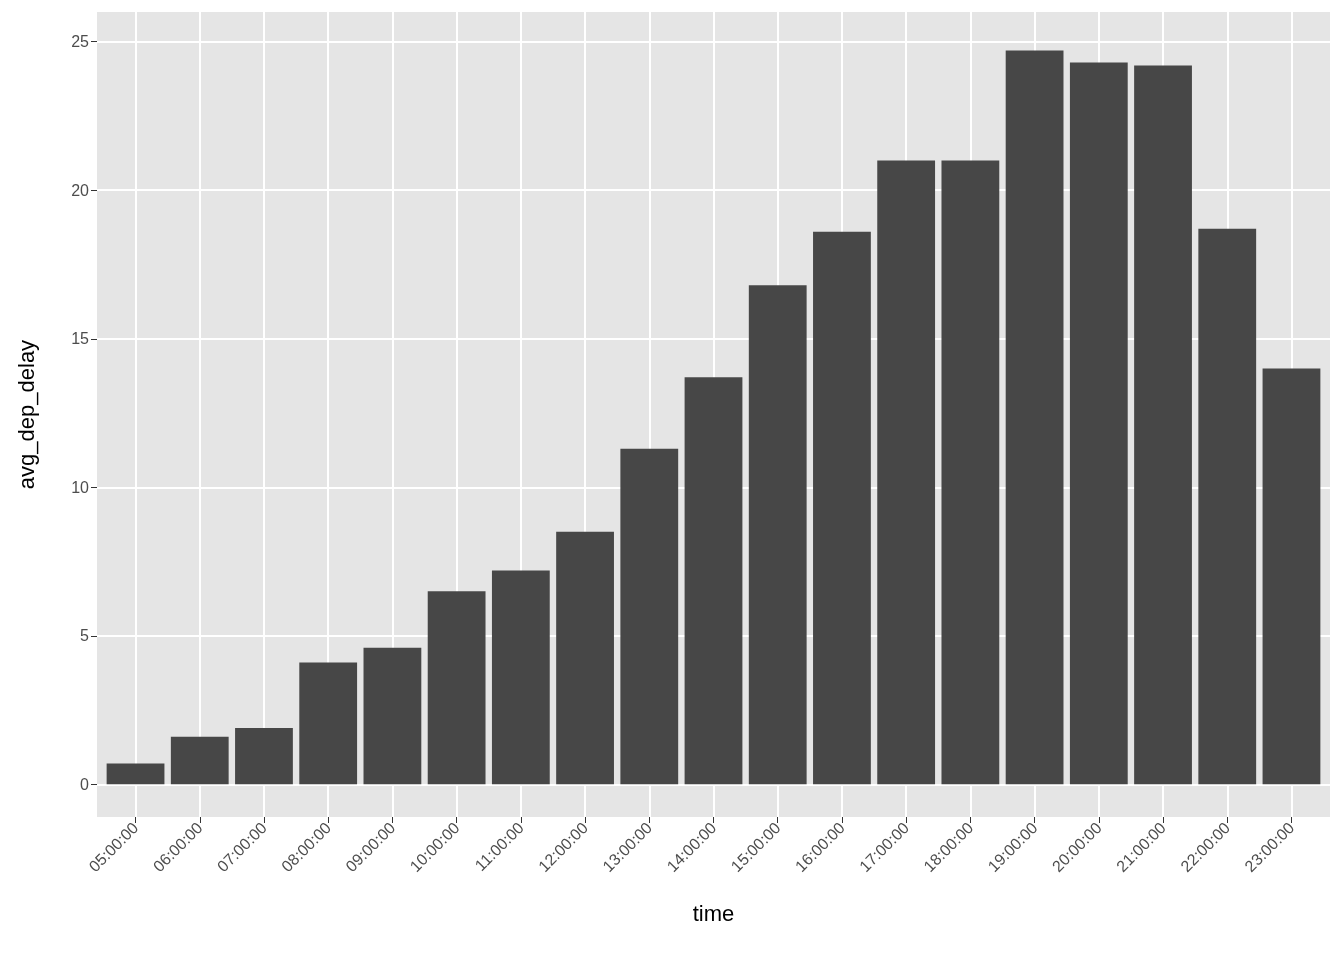  Describe the element at coordinates (85, 784) in the screenshot. I see `y-tick-label: 0` at that location.